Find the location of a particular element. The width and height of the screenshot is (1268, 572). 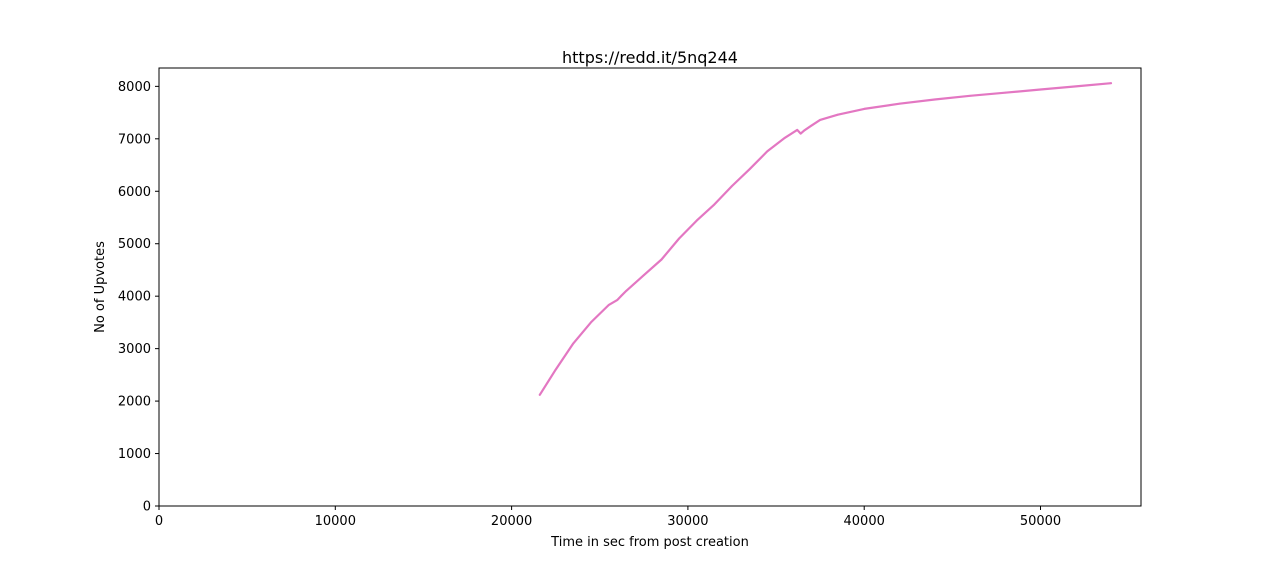

x-axis-label: Time in sec from post creation is located at coordinates (649, 542).